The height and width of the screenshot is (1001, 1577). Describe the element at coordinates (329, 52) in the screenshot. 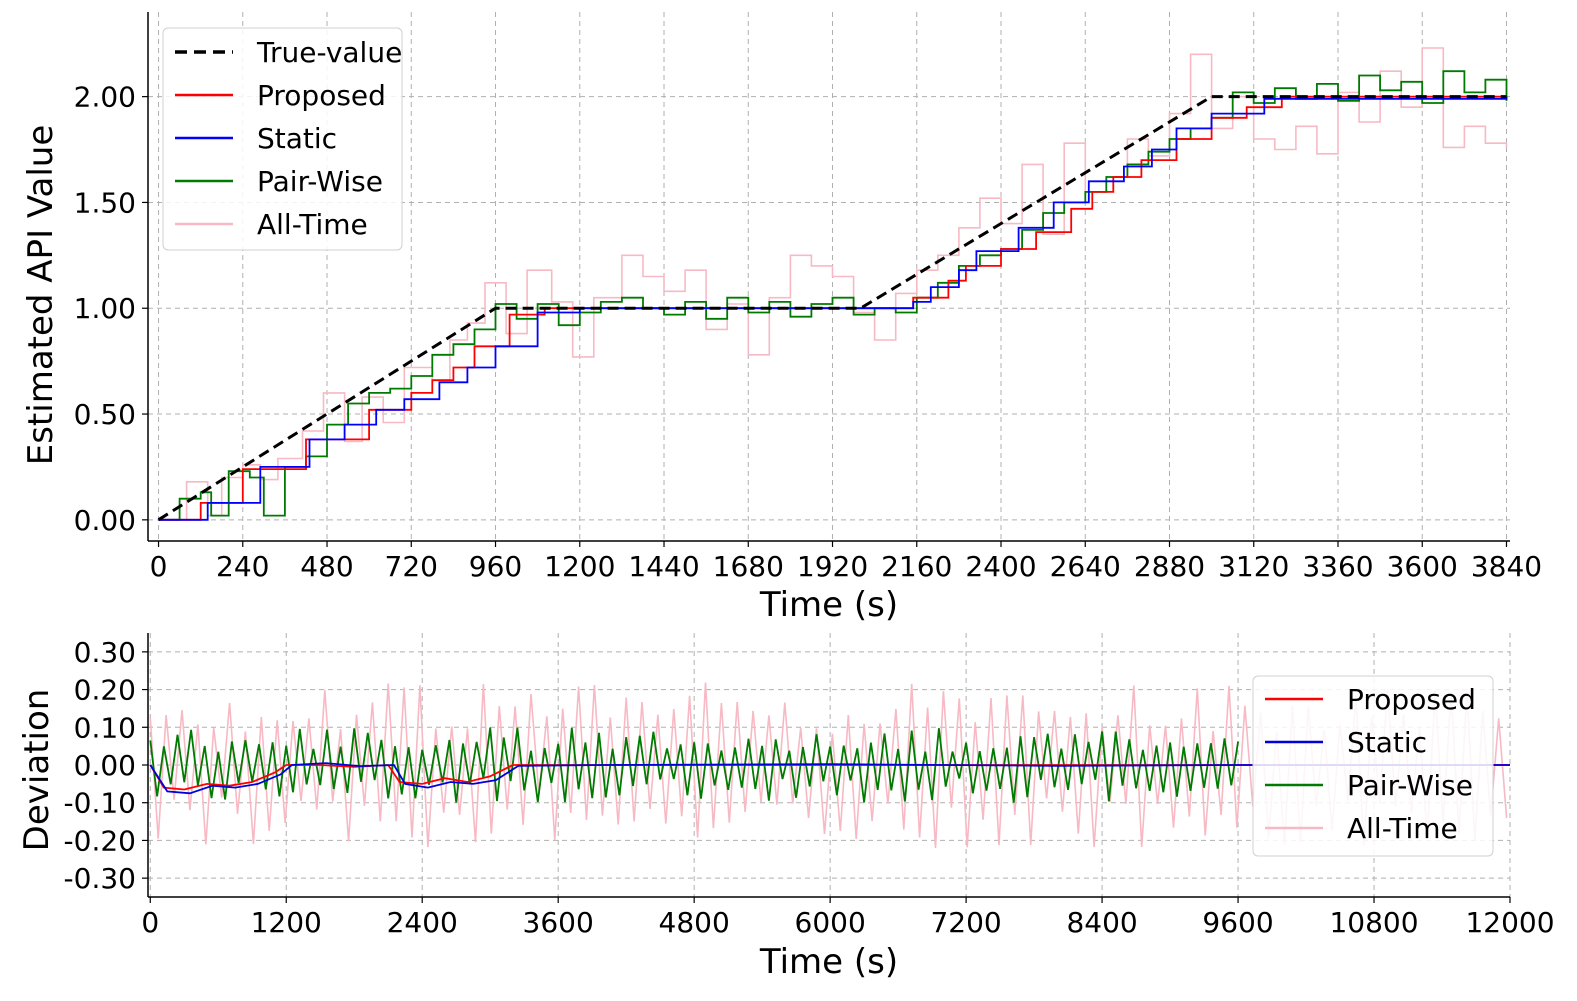

I see `top-legend-label-true-value: True-value` at that location.